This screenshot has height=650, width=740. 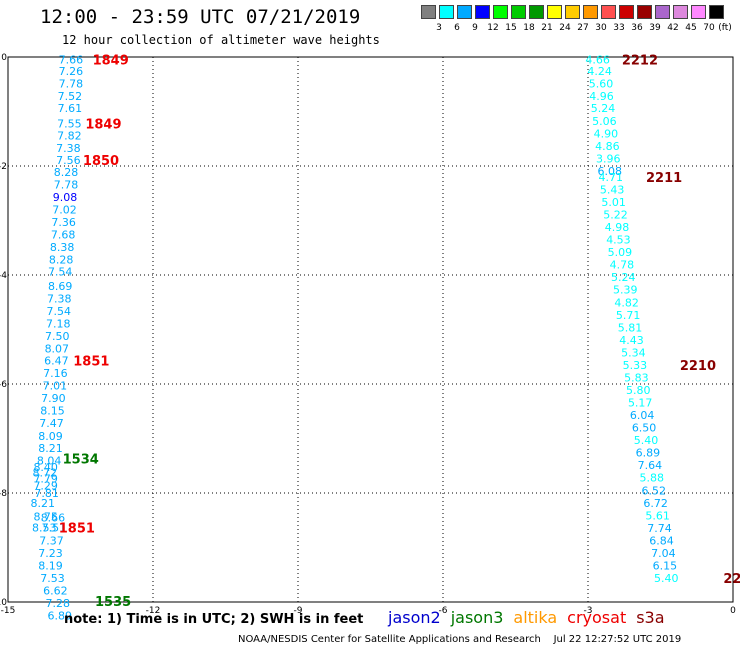 I want to click on pass-number-label: 1535, so click(x=113, y=602).